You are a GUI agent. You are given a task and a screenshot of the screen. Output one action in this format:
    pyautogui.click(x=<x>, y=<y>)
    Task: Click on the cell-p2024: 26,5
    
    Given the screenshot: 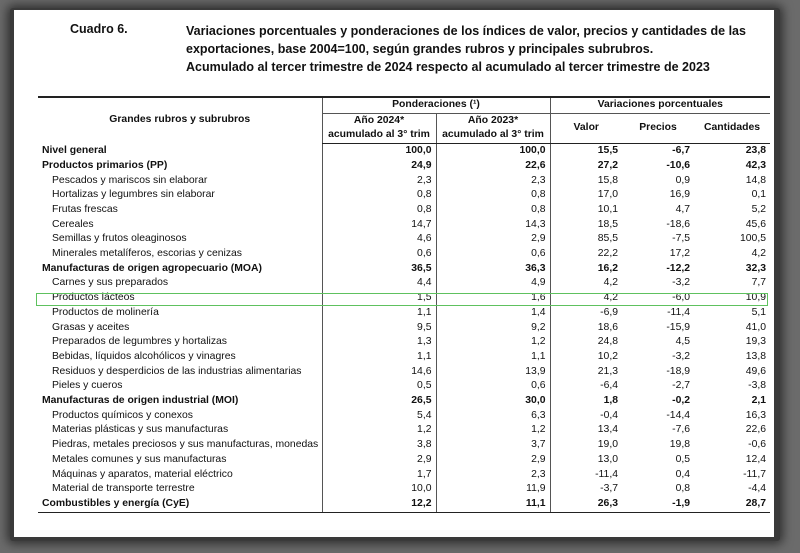 What is the action you would take?
    pyautogui.click(x=378, y=401)
    